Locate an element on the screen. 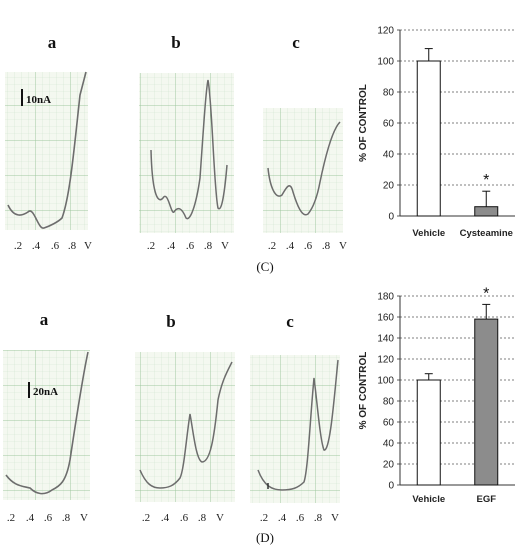 The width and height of the screenshot is (531, 550). bar-cysteamine is located at coordinates (486, 211).